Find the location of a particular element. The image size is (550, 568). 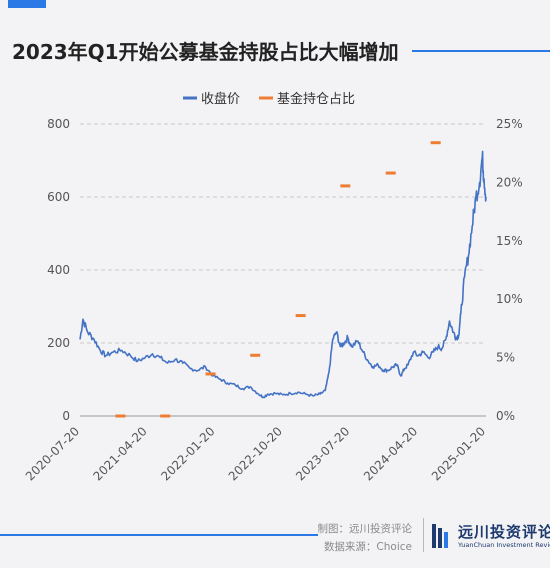

x-tick-label: 2022-01-20 is located at coordinates (187, 453).